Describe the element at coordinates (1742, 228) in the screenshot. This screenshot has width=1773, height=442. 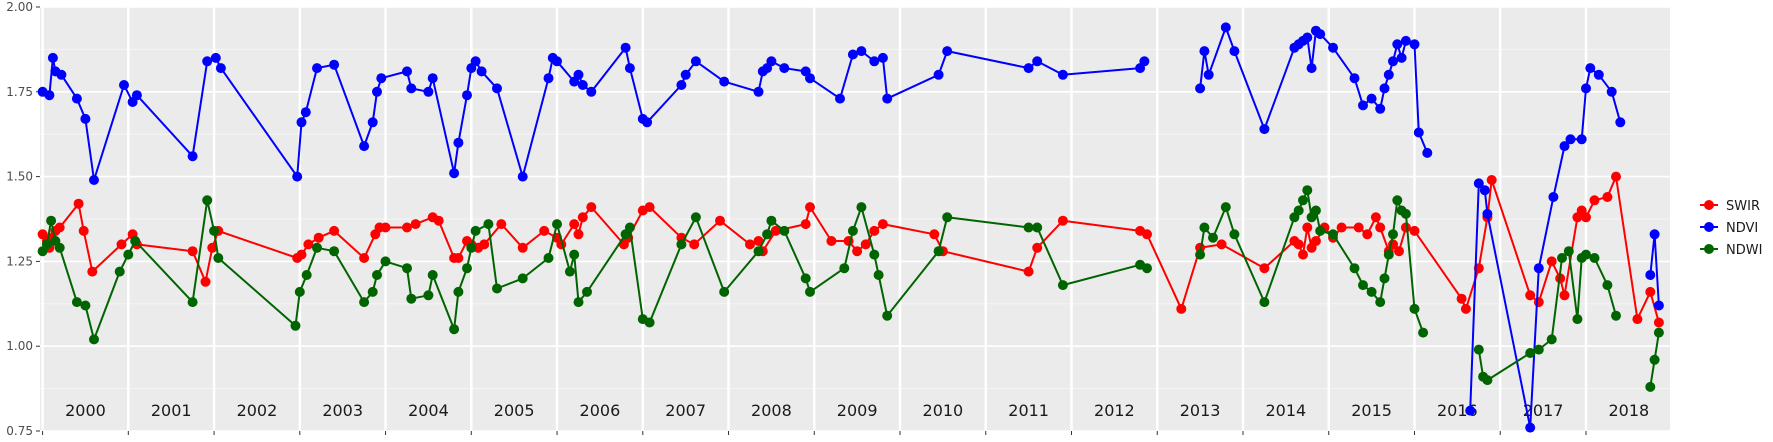
I see `legend-label: NDVI` at that location.